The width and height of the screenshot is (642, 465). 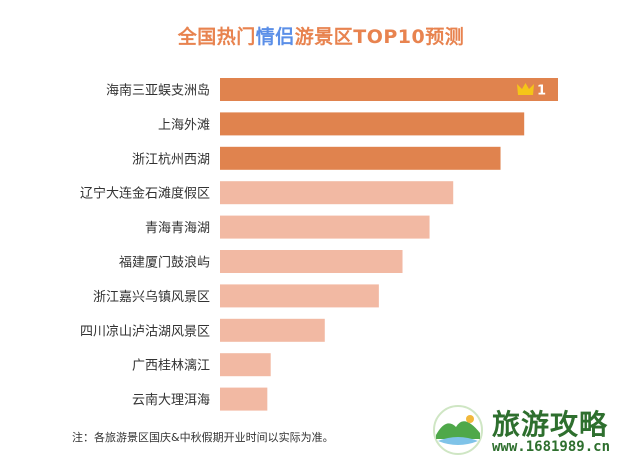 I want to click on category-label: 浙江嘉兴乌镇风景区, so click(x=151, y=297).